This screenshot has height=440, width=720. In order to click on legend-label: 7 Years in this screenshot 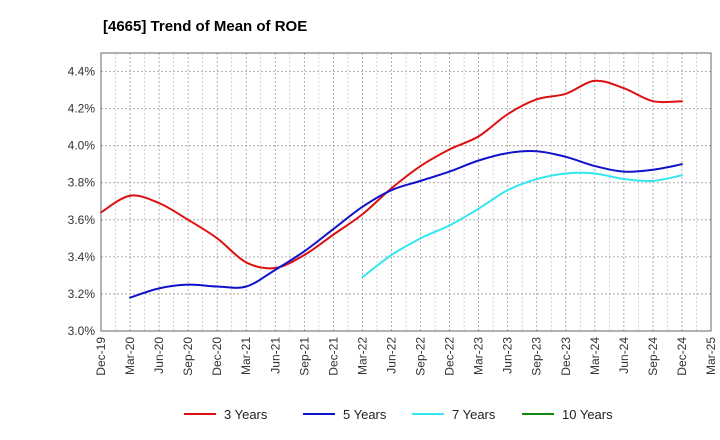, I will do `click(474, 414)`.